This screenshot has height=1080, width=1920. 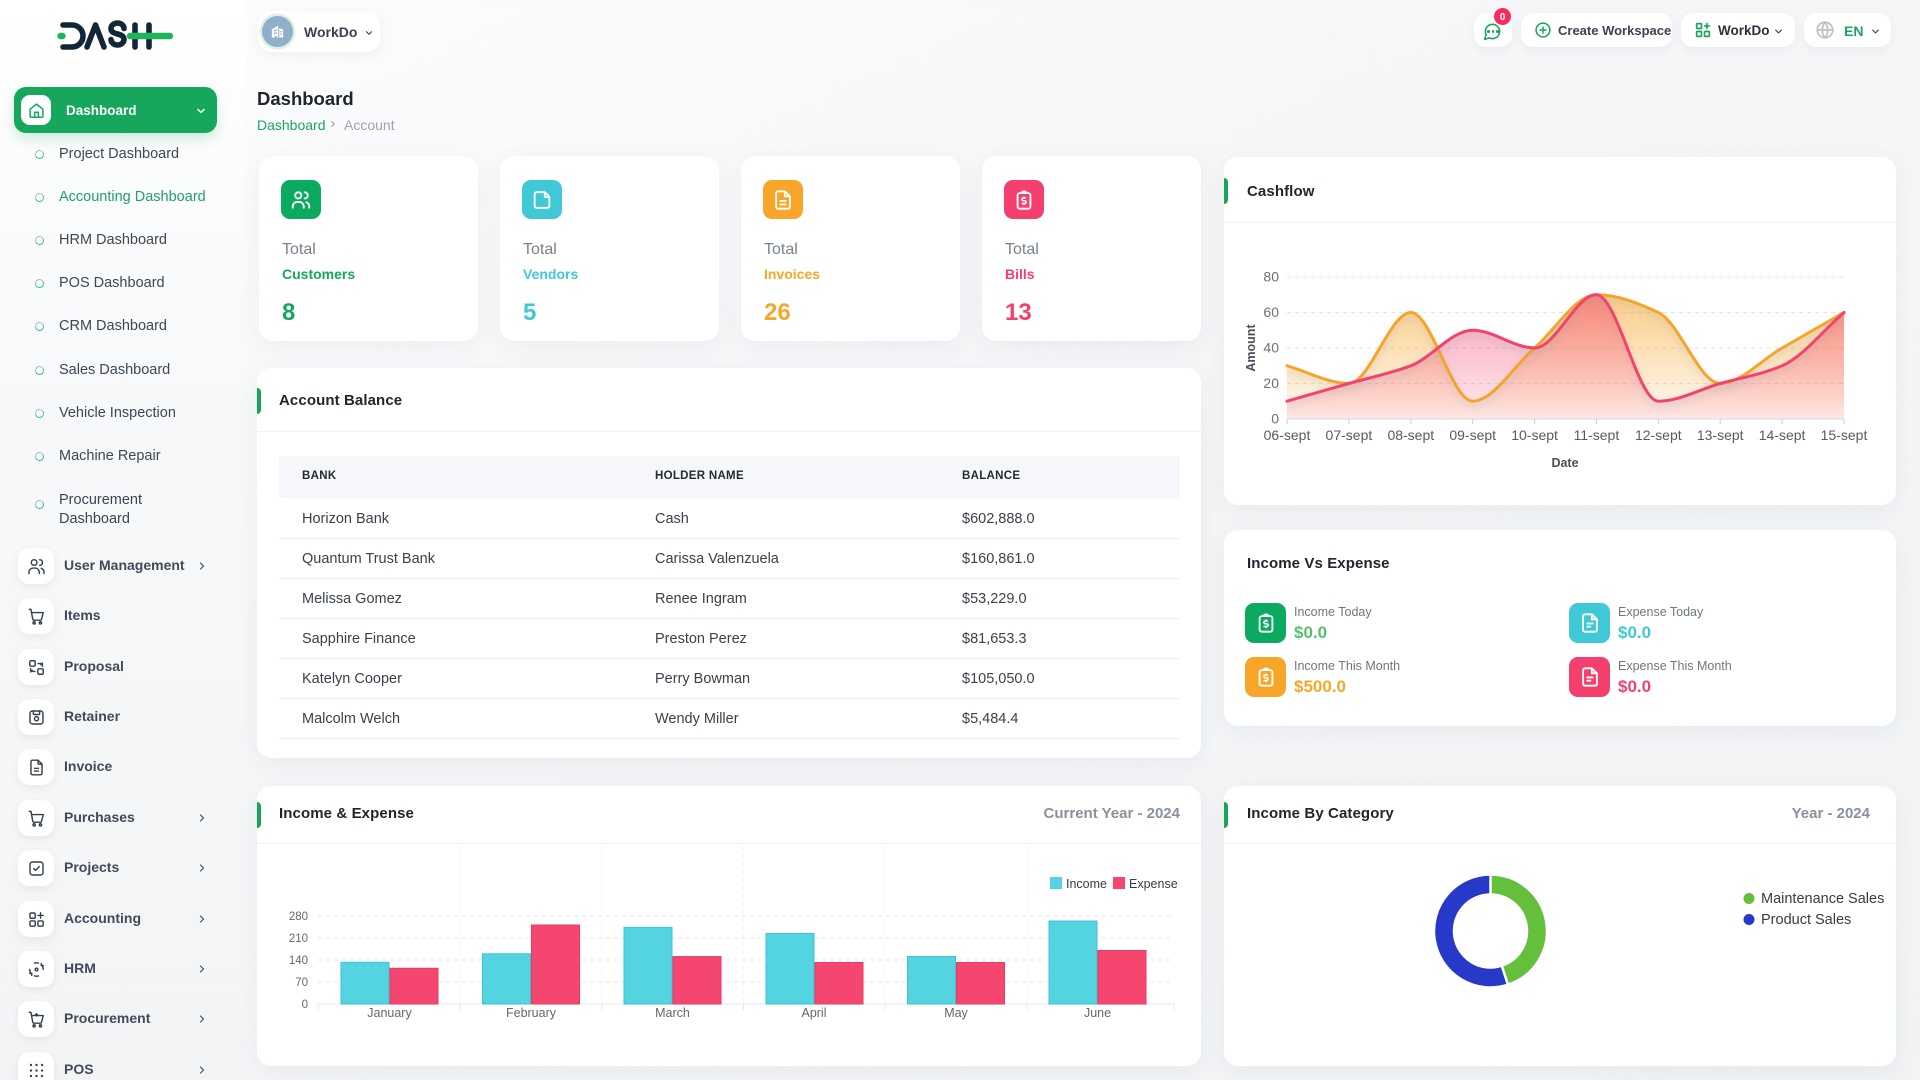 I want to click on svg-text: 09-sept, so click(x=1472, y=435).